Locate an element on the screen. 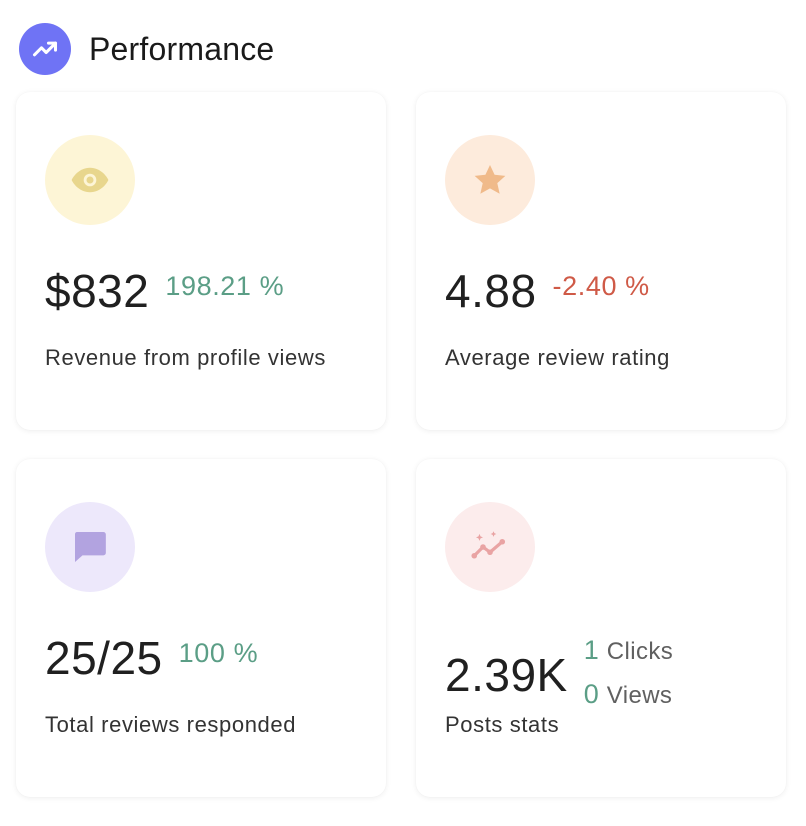 The height and width of the screenshot is (826, 806). posts-stats: 1 Clicks 0 Views is located at coordinates (628, 673).